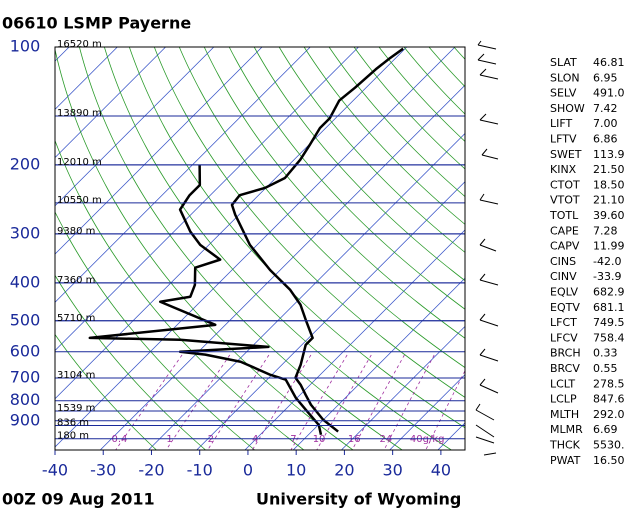  What do you see at coordinates (609, 399) in the screenshot?
I see `index-value: 847.6` at bounding box center [609, 399].